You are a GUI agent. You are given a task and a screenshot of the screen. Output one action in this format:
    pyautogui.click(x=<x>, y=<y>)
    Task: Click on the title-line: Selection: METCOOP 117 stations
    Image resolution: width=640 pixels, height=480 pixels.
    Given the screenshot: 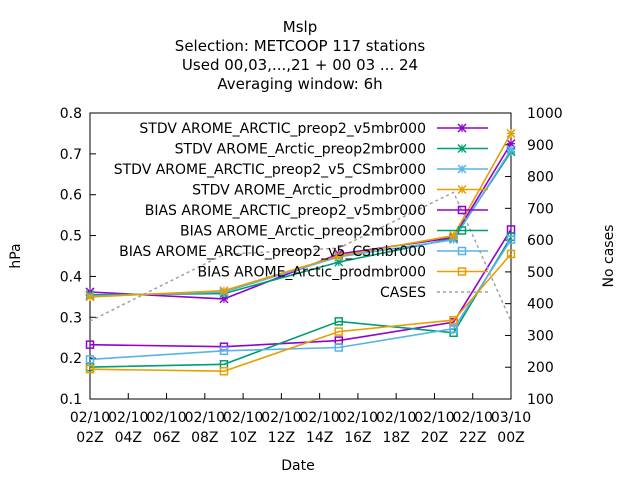 What is the action you would take?
    pyautogui.click(x=300, y=46)
    